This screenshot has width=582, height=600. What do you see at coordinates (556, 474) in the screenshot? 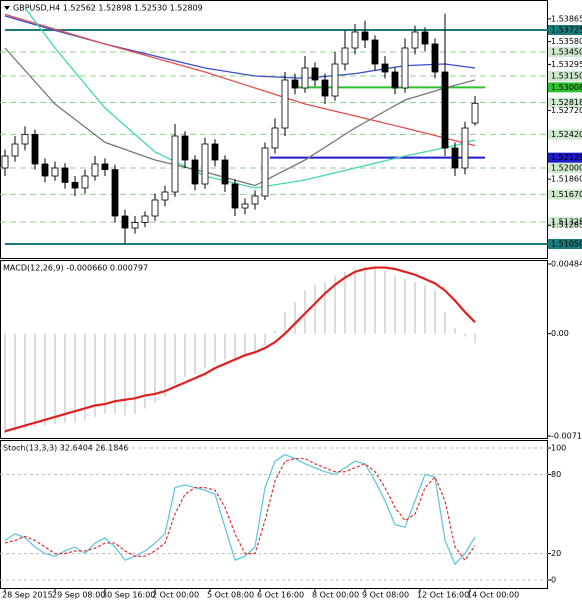
I see `y-tick-label: 80` at bounding box center [556, 474].